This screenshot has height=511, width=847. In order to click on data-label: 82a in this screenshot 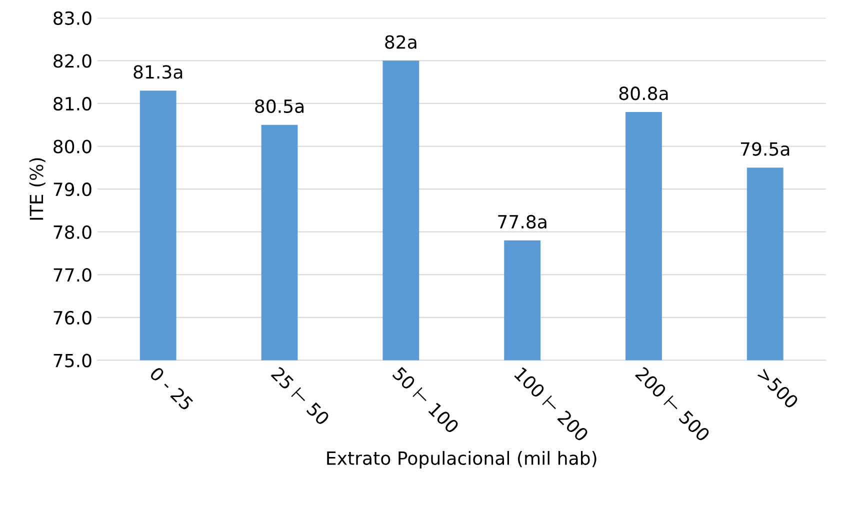, I will do `click(400, 42)`.